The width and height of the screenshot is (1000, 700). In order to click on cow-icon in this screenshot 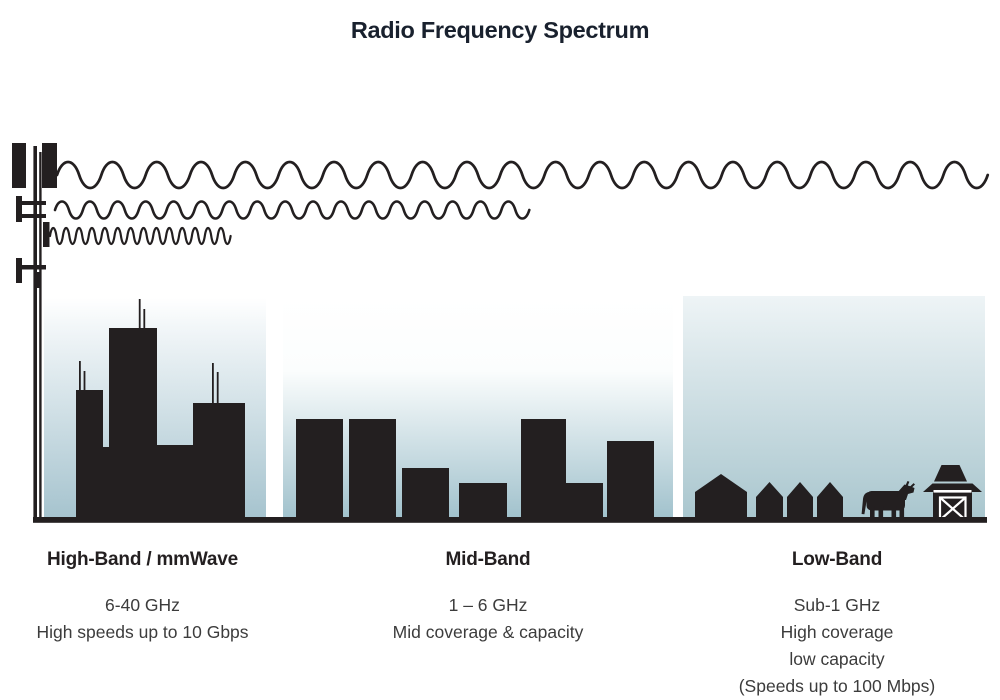, I will do `click(888, 500)`.